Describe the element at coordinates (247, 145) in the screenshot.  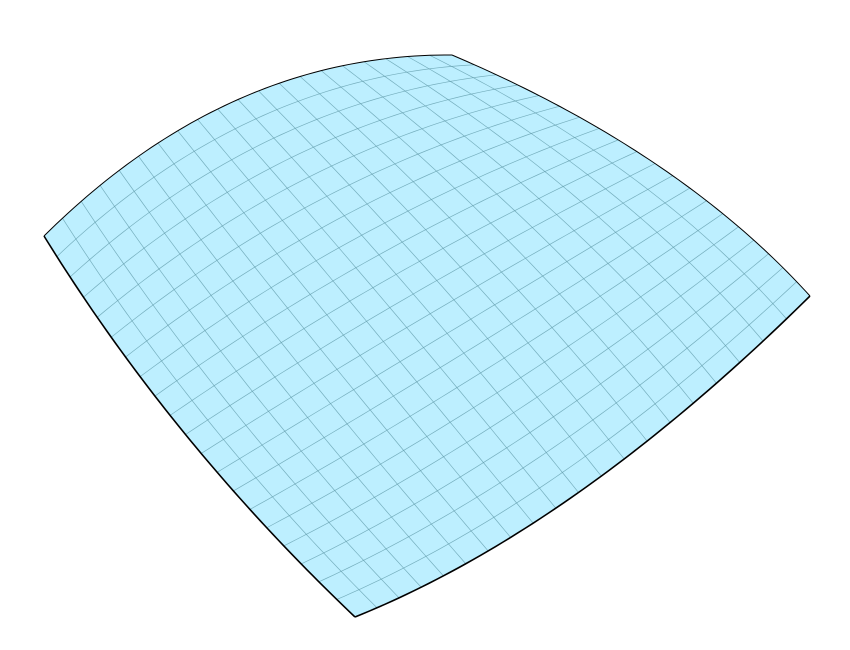
I see `surface-edge-back-left` at that location.